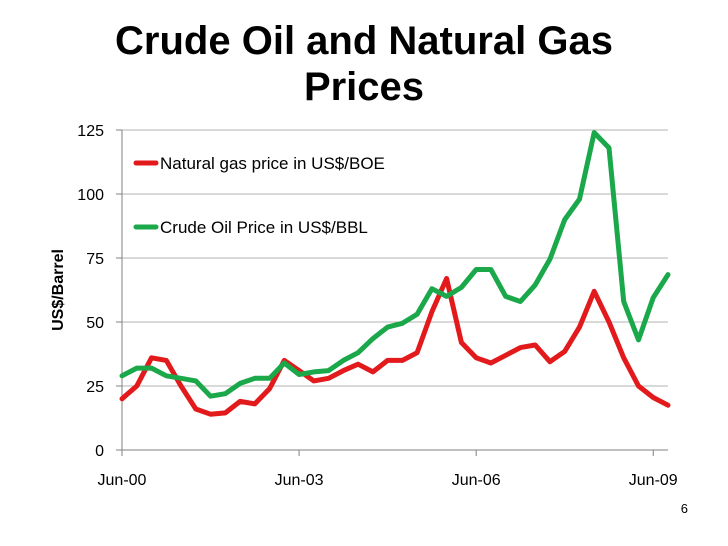  I want to click on x-tick-label: Jun-09, so click(653, 480).